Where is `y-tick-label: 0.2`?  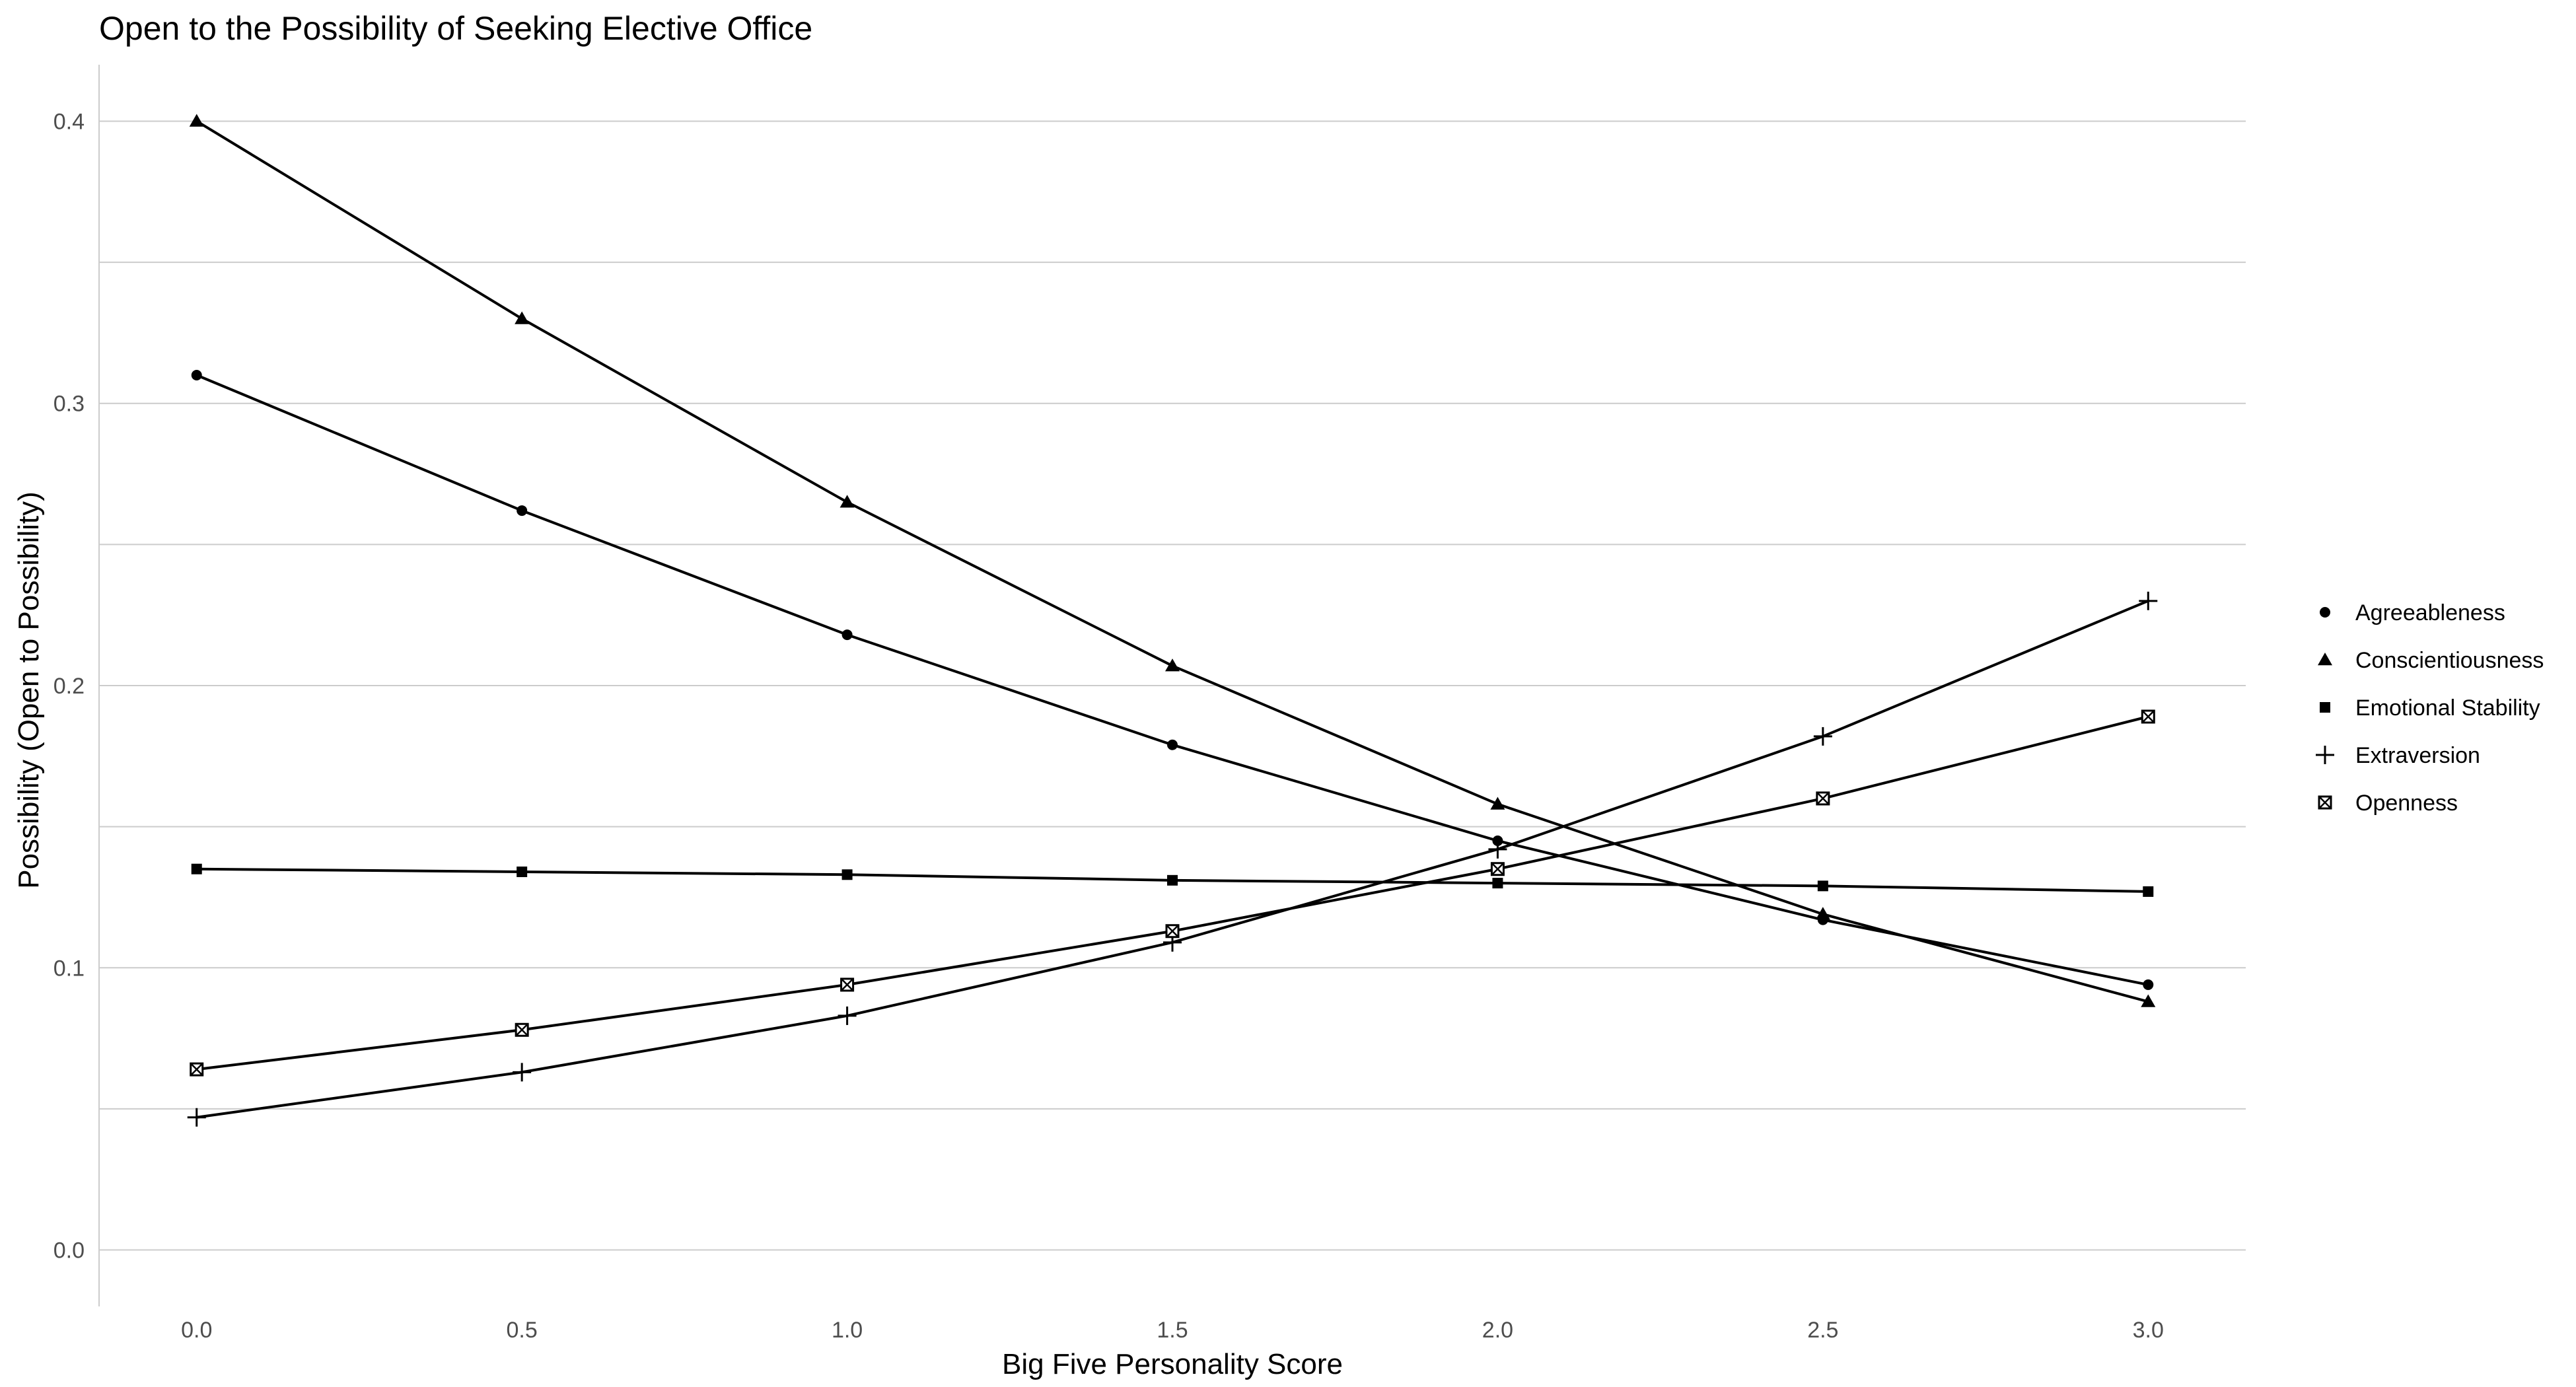
y-tick-label: 0.2 is located at coordinates (70, 686).